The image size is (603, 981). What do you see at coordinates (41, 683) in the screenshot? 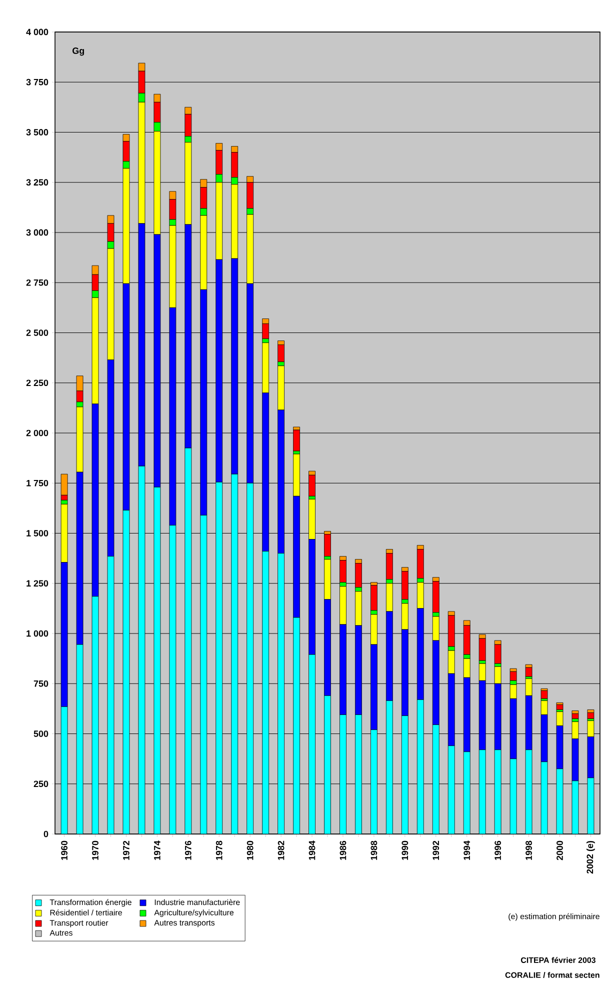
I see `y-tick-label: 750` at bounding box center [41, 683].